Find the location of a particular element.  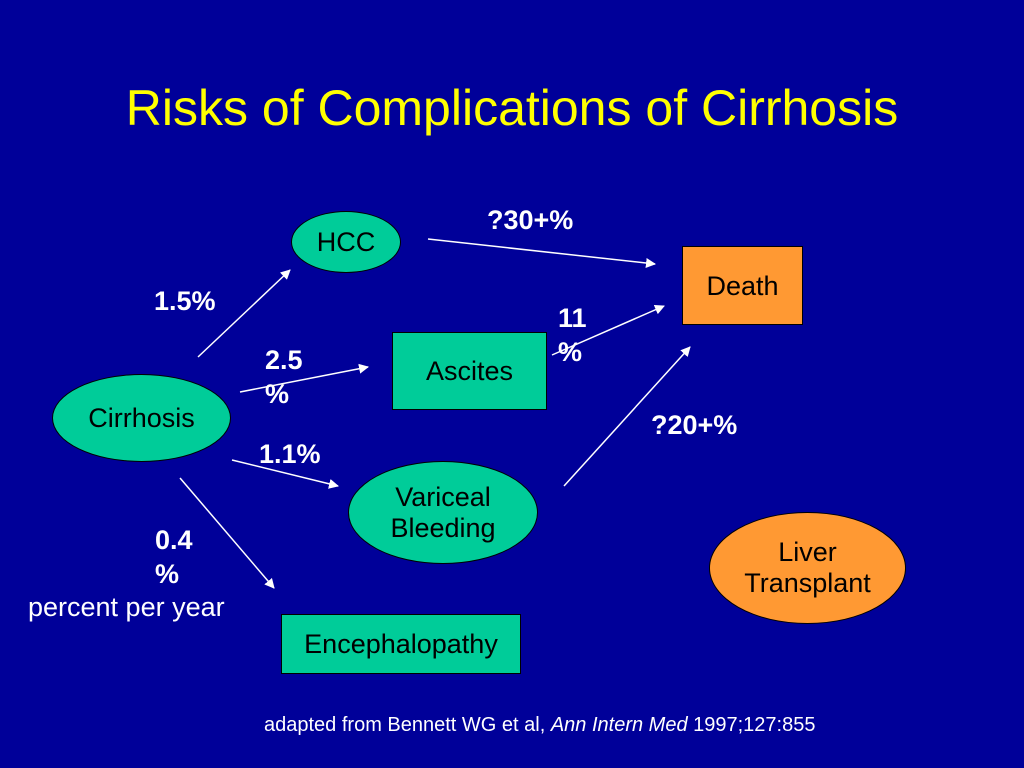

encephalopathy-node-label: Encephalopathy is located at coordinates (401, 643).